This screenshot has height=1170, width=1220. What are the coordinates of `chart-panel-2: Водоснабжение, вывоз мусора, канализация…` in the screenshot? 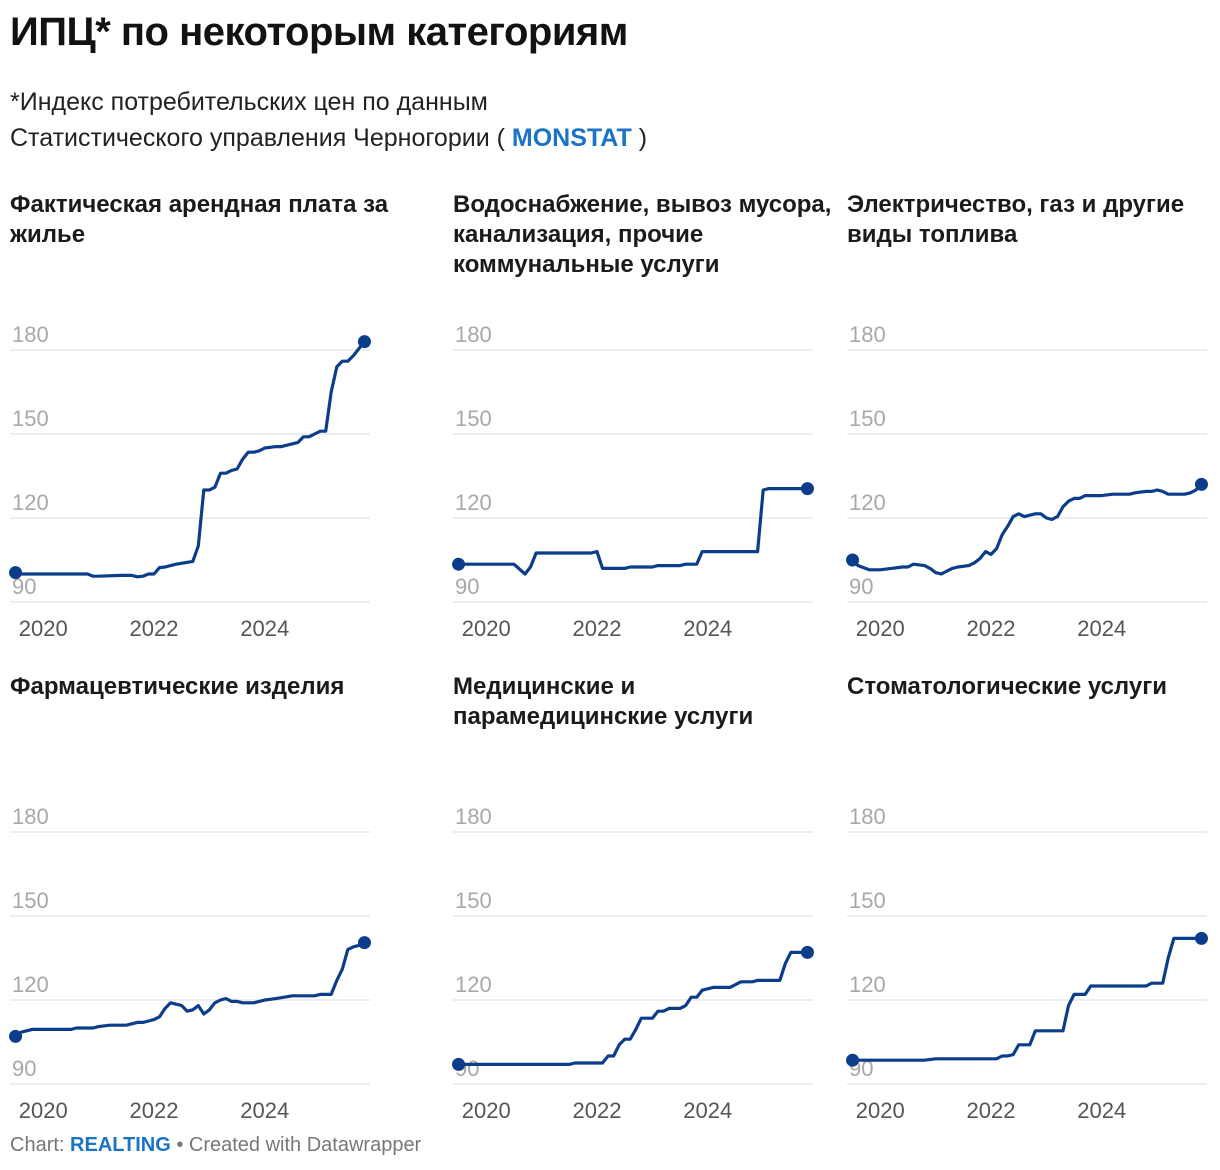 It's located at (652, 415).